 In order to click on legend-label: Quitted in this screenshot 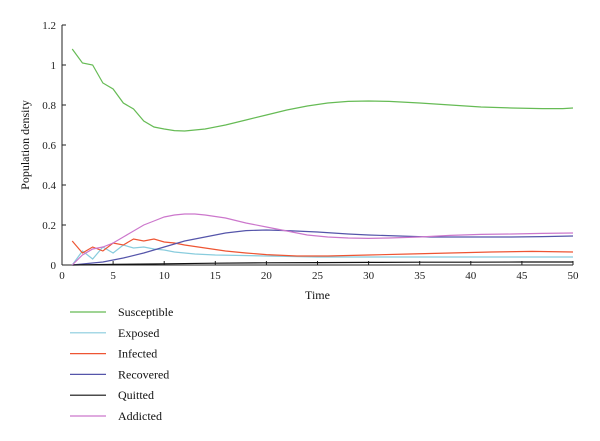, I will do `click(136, 395)`.